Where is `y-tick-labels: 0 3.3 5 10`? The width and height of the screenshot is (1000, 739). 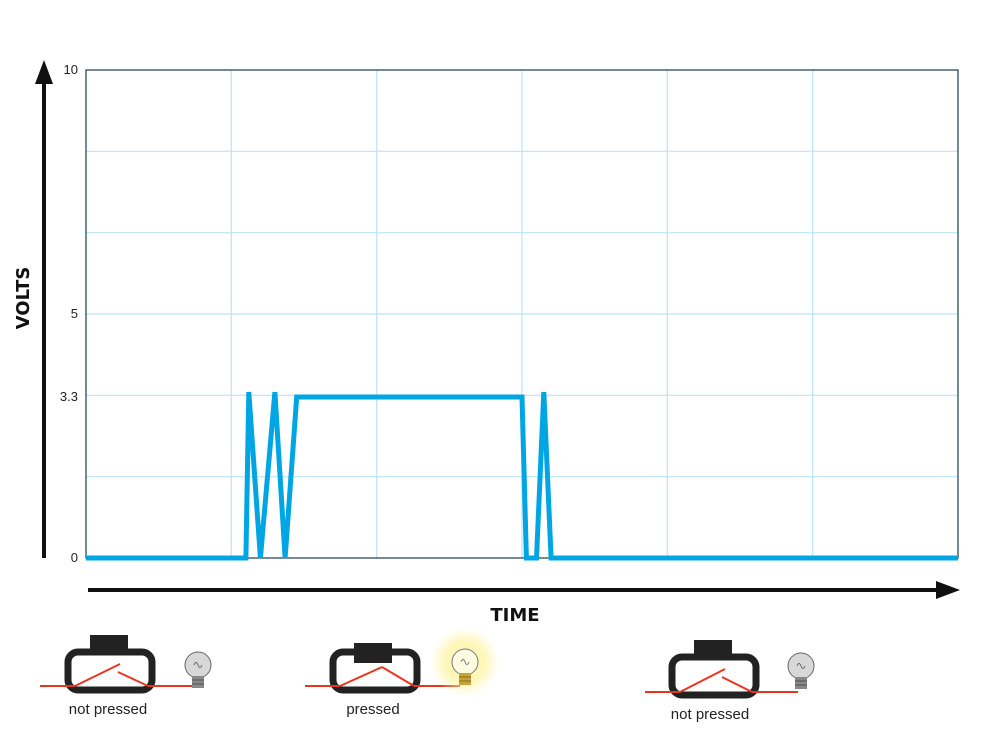
y-tick-labels: 0 3.3 5 10 is located at coordinates (69, 313).